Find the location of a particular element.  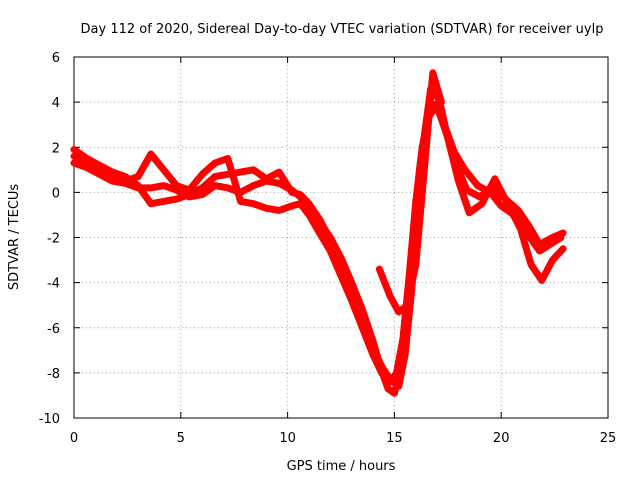

y-tick-label: -4 is located at coordinates (53, 284).